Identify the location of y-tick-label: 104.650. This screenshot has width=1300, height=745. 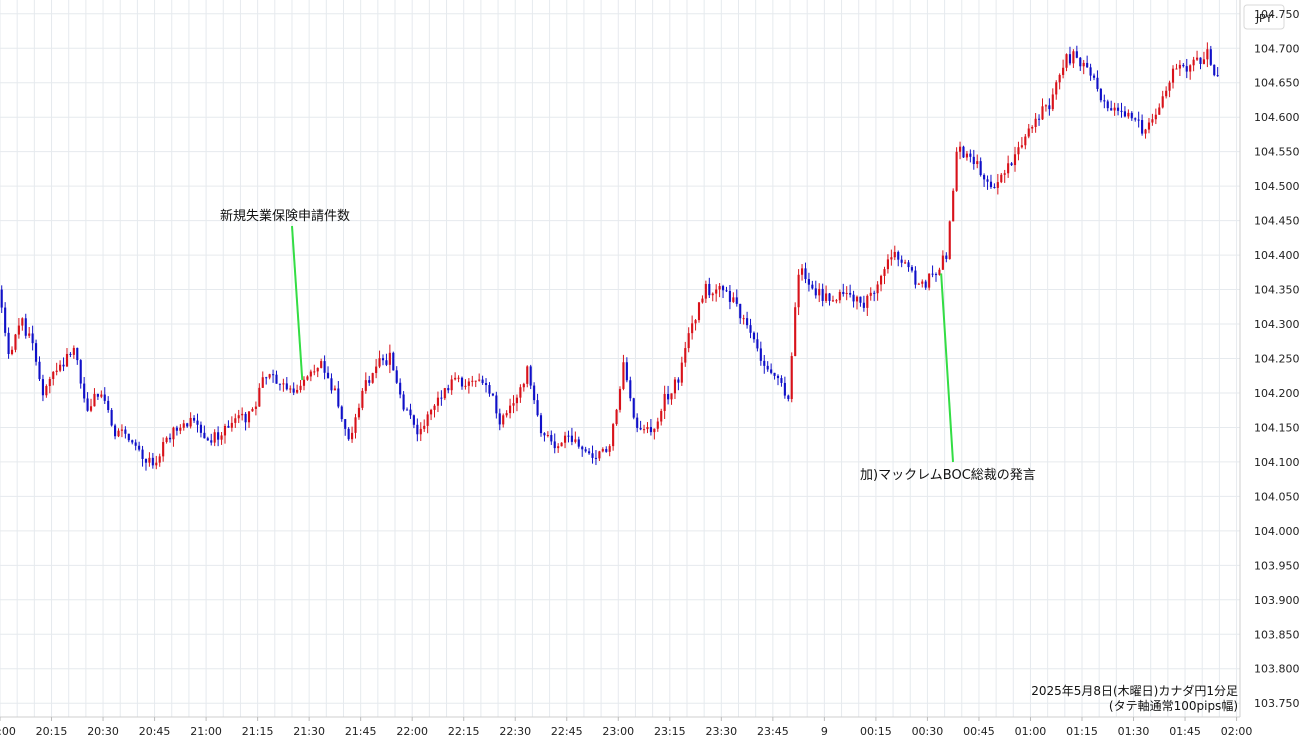
(1277, 83).